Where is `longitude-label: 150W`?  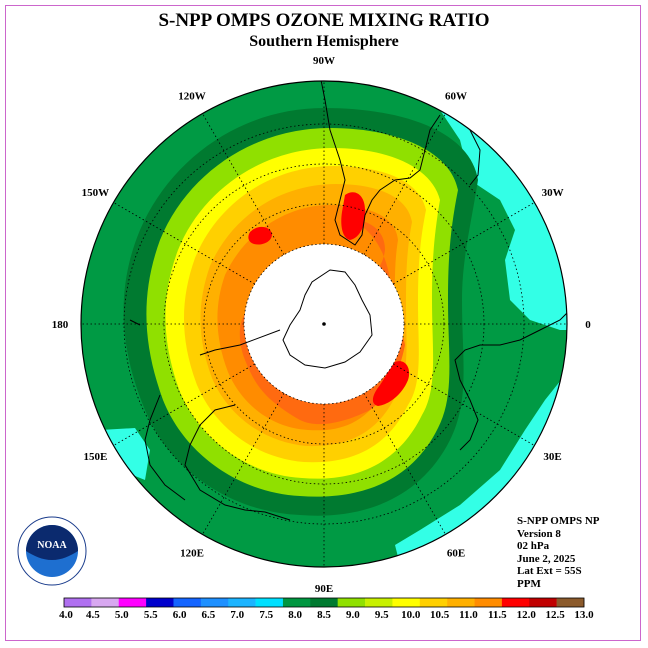
longitude-label: 150W is located at coordinates (96, 193).